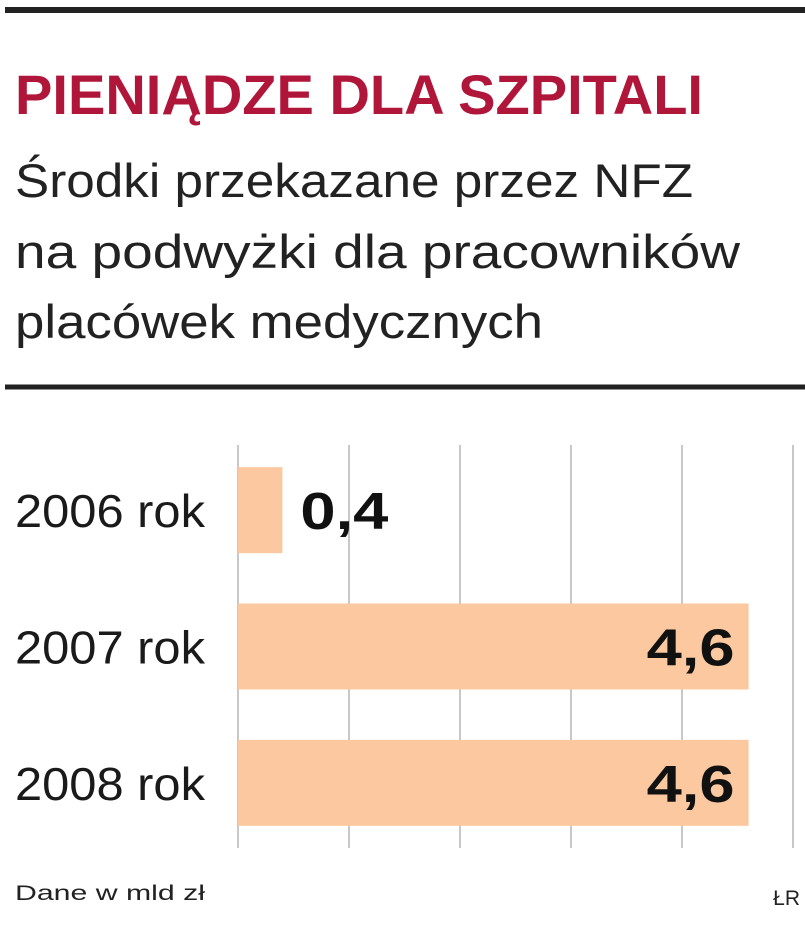 This screenshot has width=805, height=937. What do you see at coordinates (110, 648) in the screenshot?
I see `y-tick-label: 2007 rok` at bounding box center [110, 648].